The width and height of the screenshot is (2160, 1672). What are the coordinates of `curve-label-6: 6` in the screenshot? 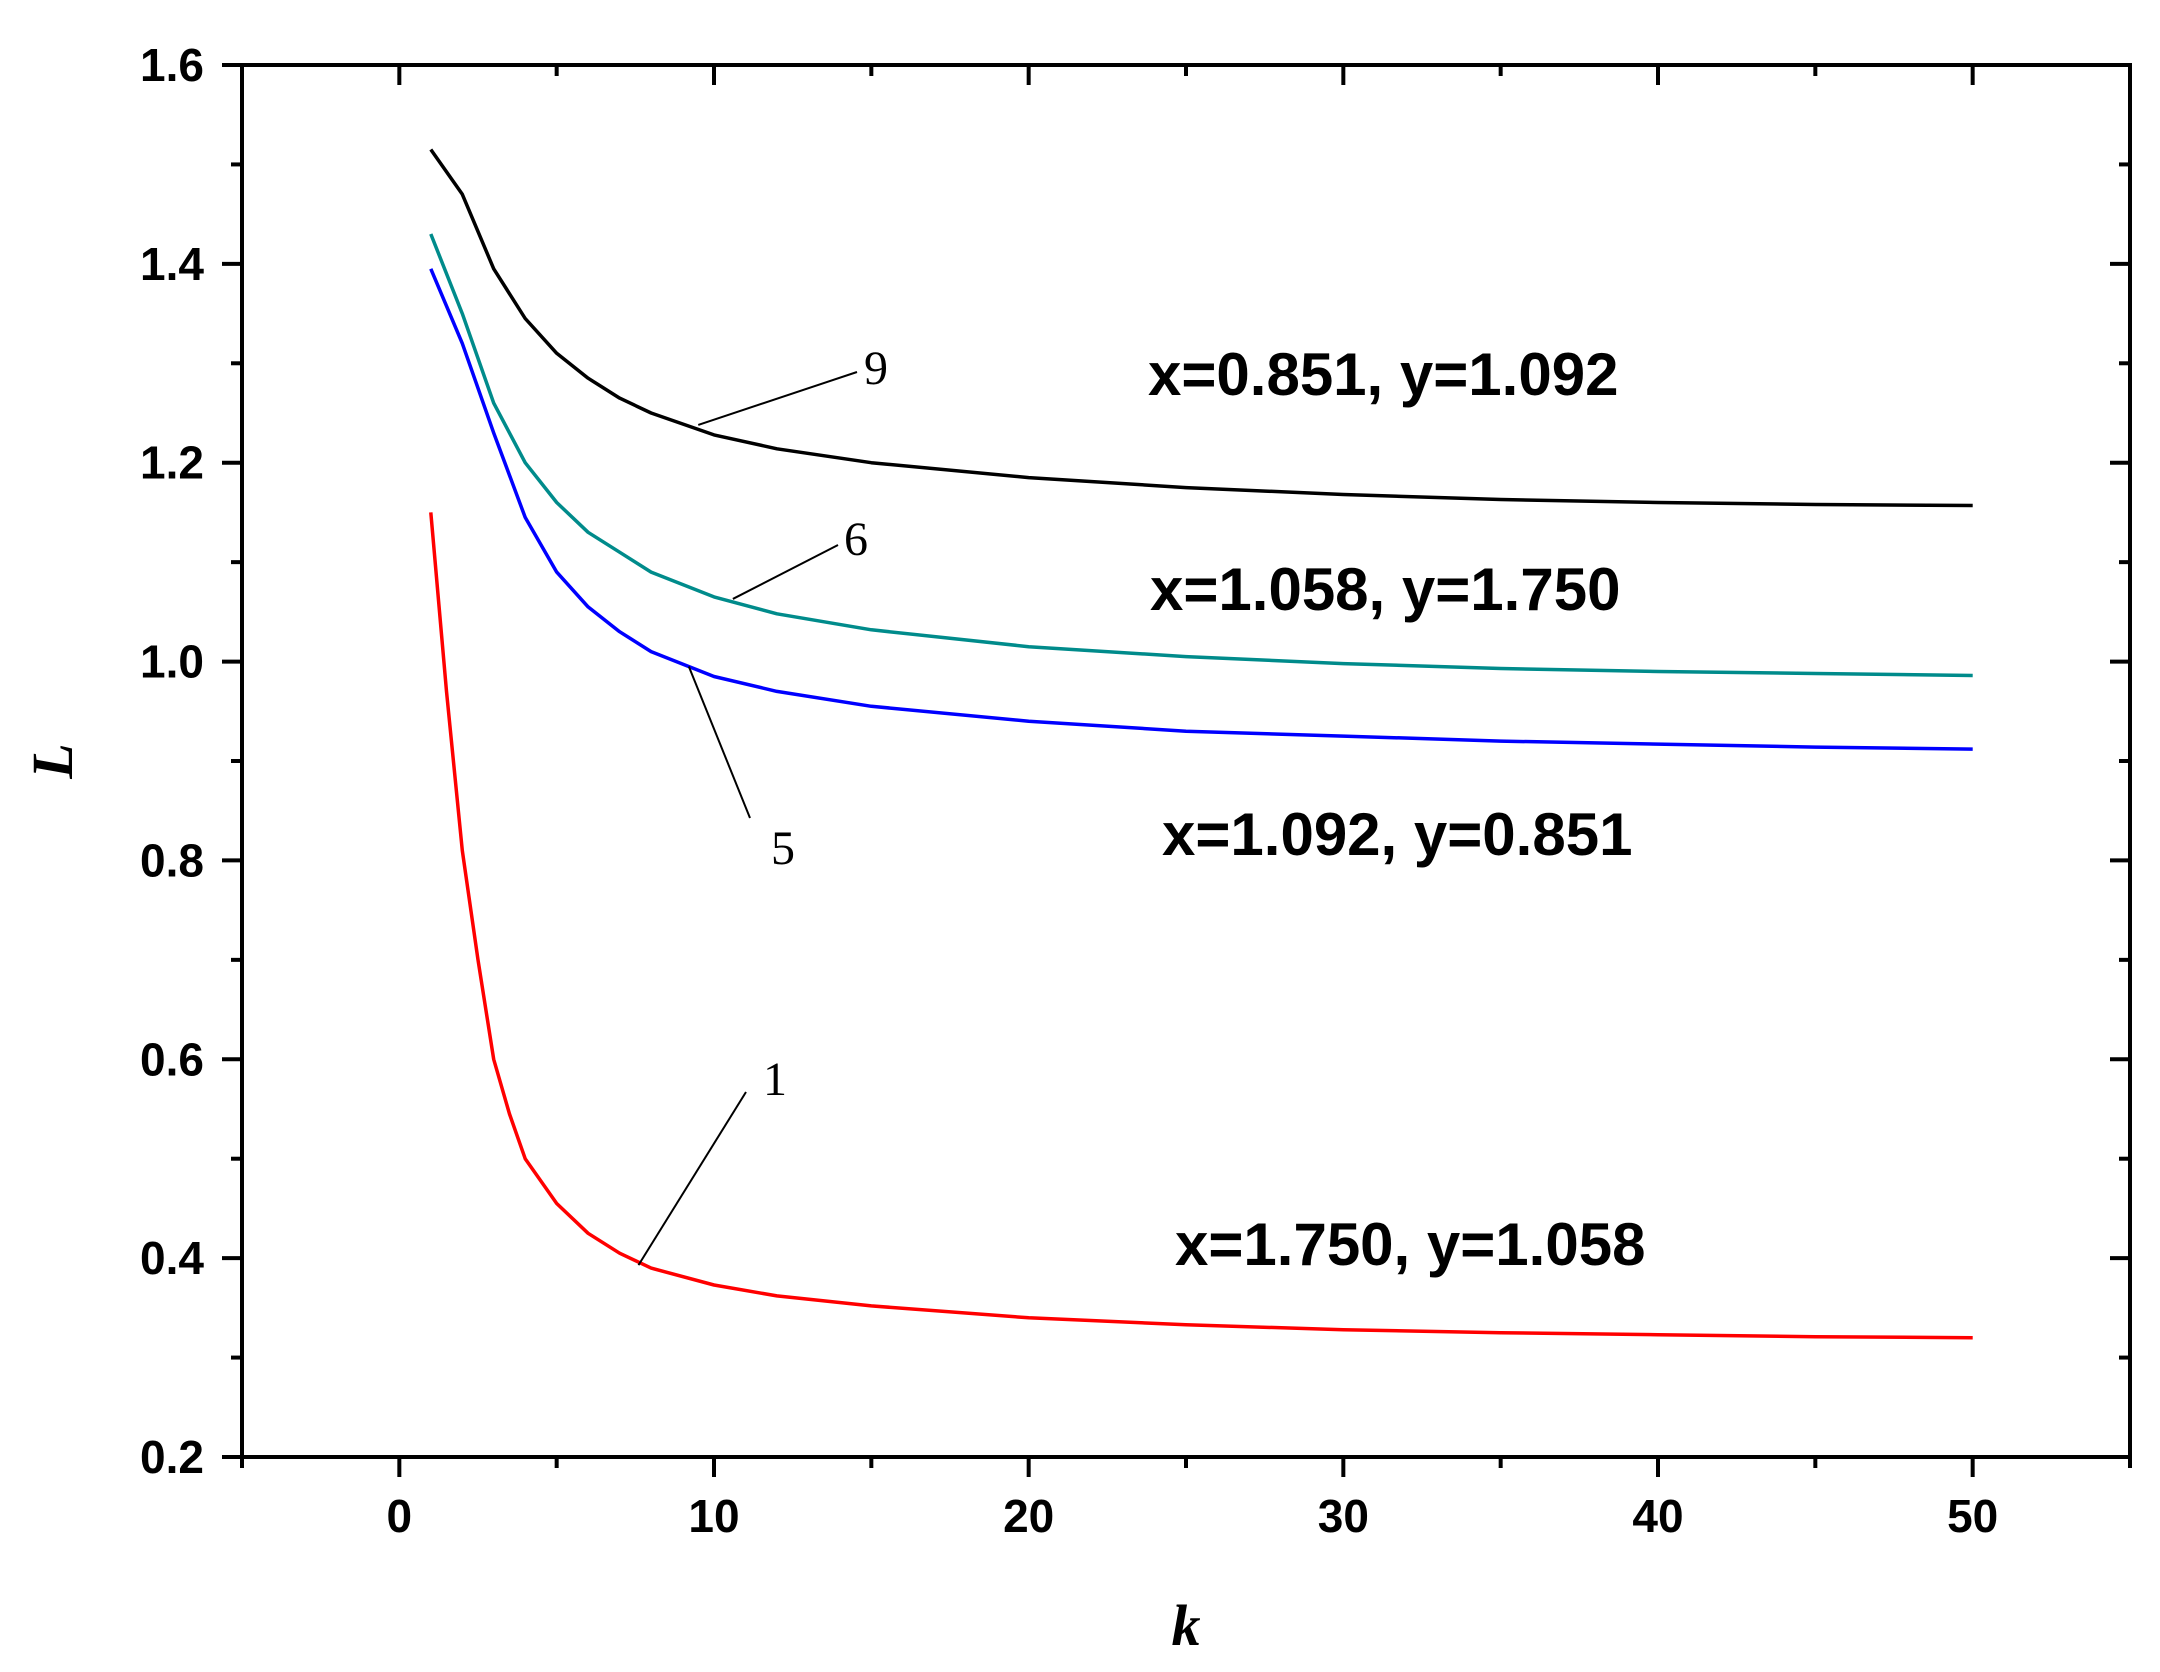 It's located at (856, 539).